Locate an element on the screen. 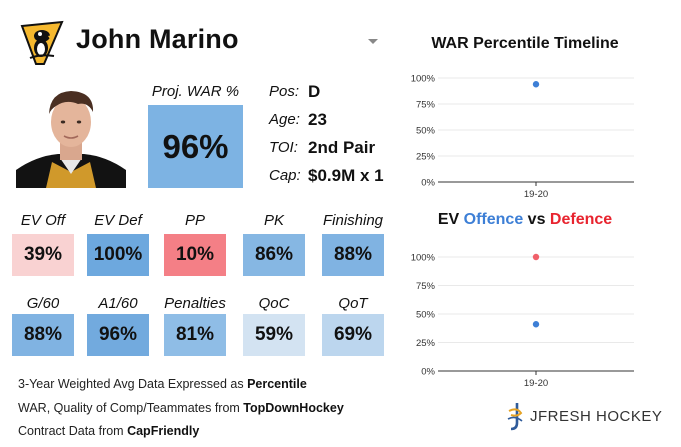 Image resolution: width=681 pixels, height=447 pixels. toi-value: 2nd Pair is located at coordinates (342, 147).